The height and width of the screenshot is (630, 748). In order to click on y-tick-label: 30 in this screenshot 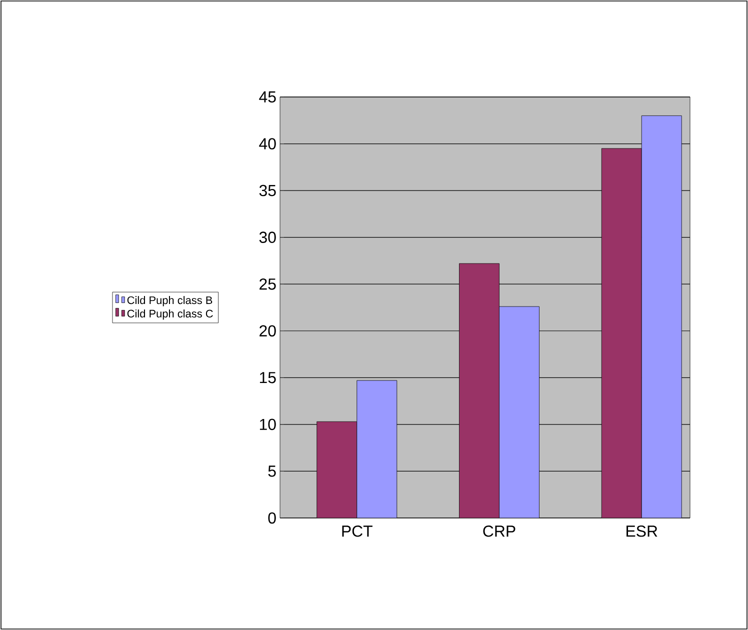, I will do `click(267, 237)`.